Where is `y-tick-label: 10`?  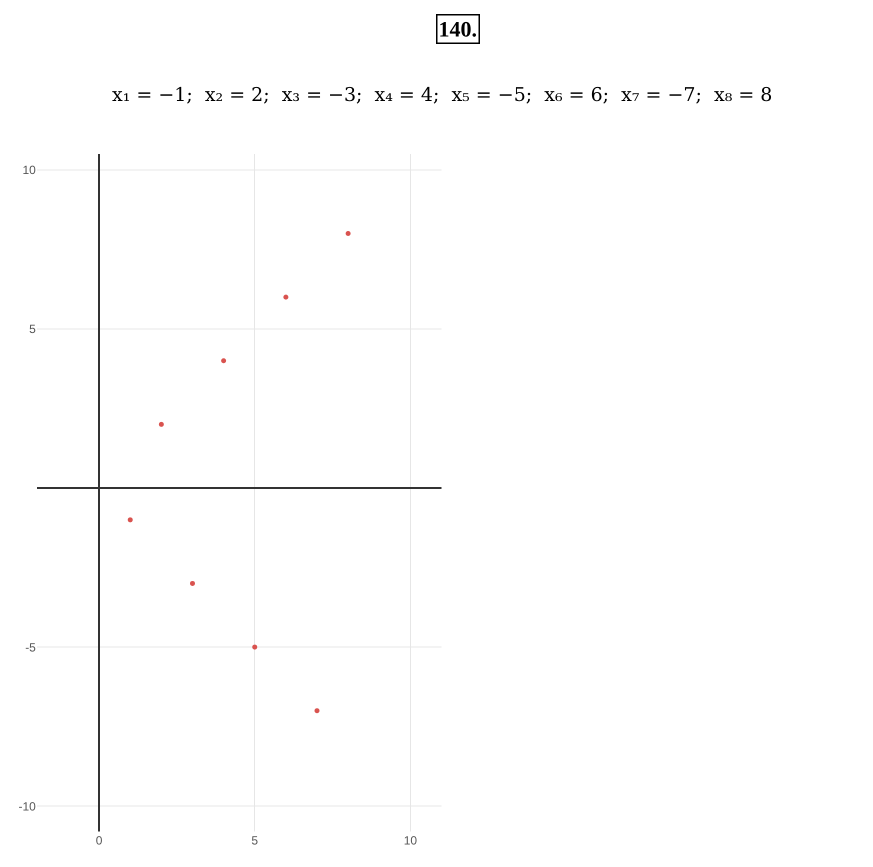
y-tick-label: 10 is located at coordinates (29, 170).